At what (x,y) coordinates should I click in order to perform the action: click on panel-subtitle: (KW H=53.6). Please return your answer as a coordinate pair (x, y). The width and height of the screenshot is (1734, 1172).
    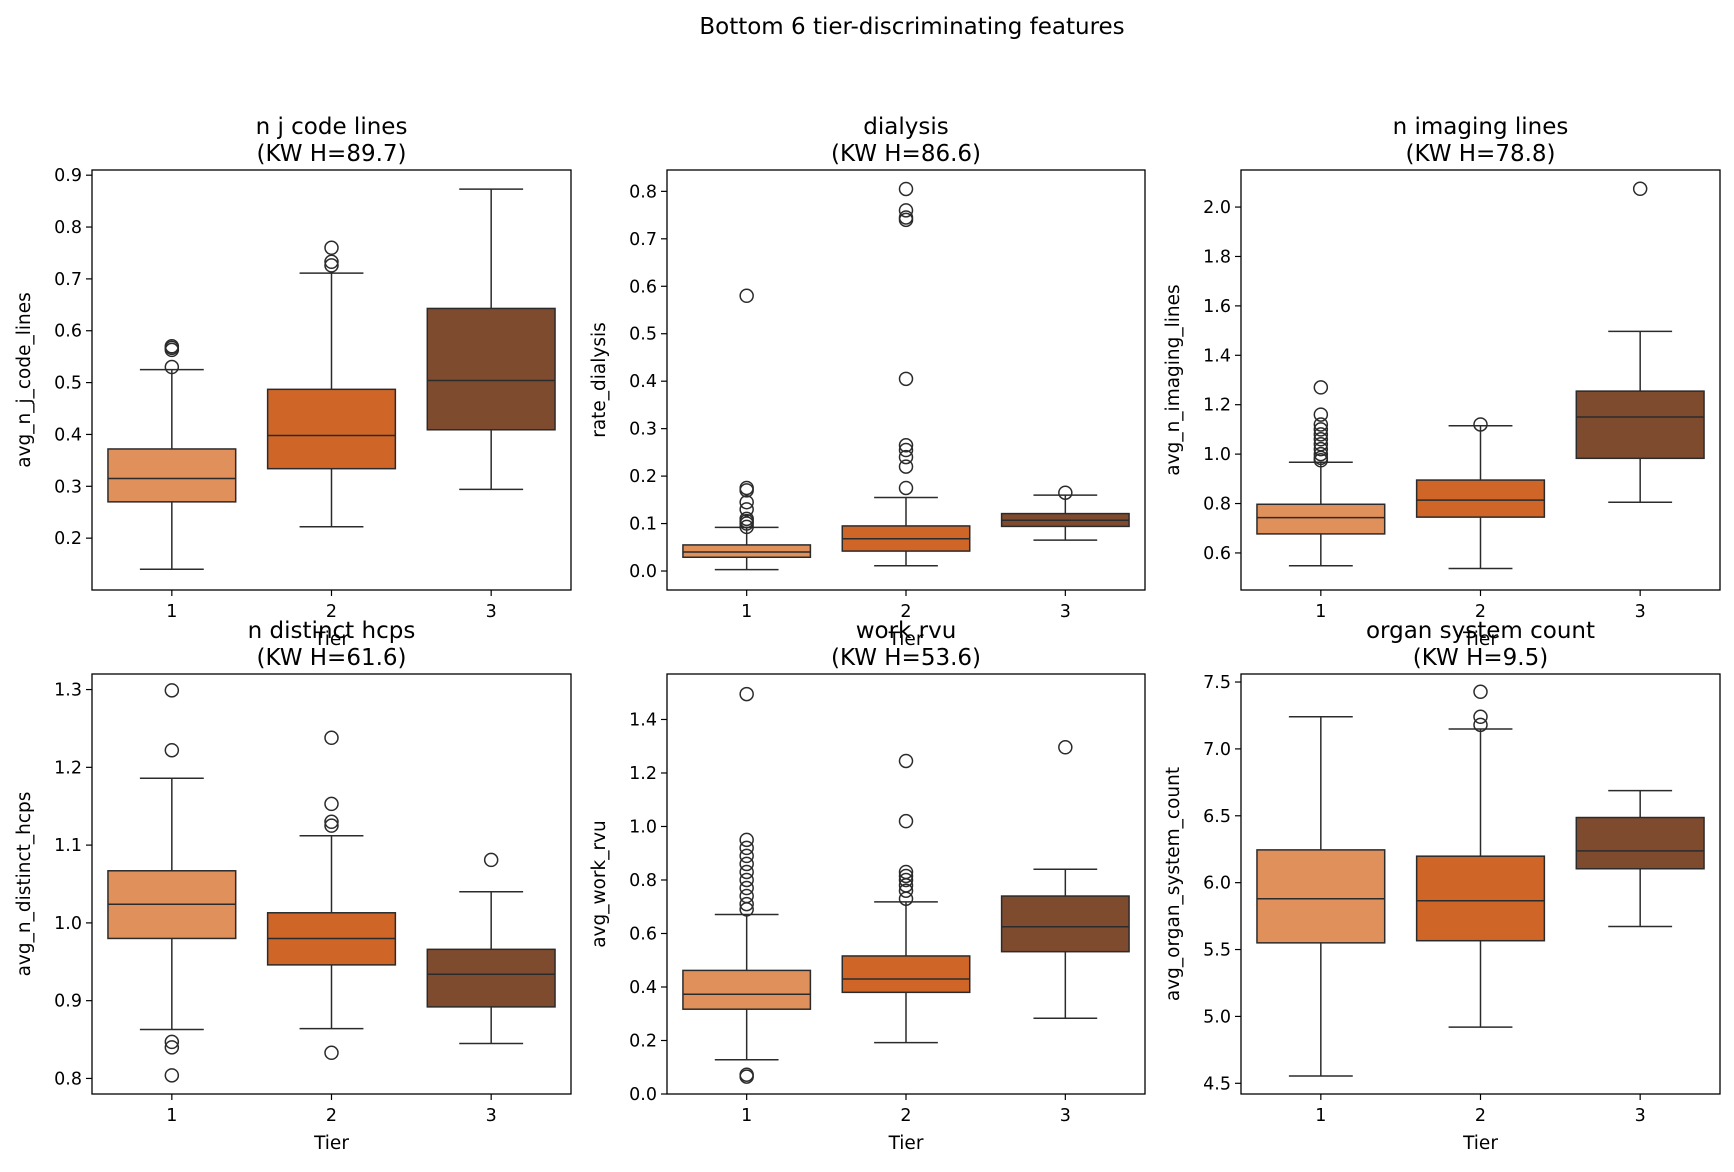
    Looking at the image, I should click on (906, 658).